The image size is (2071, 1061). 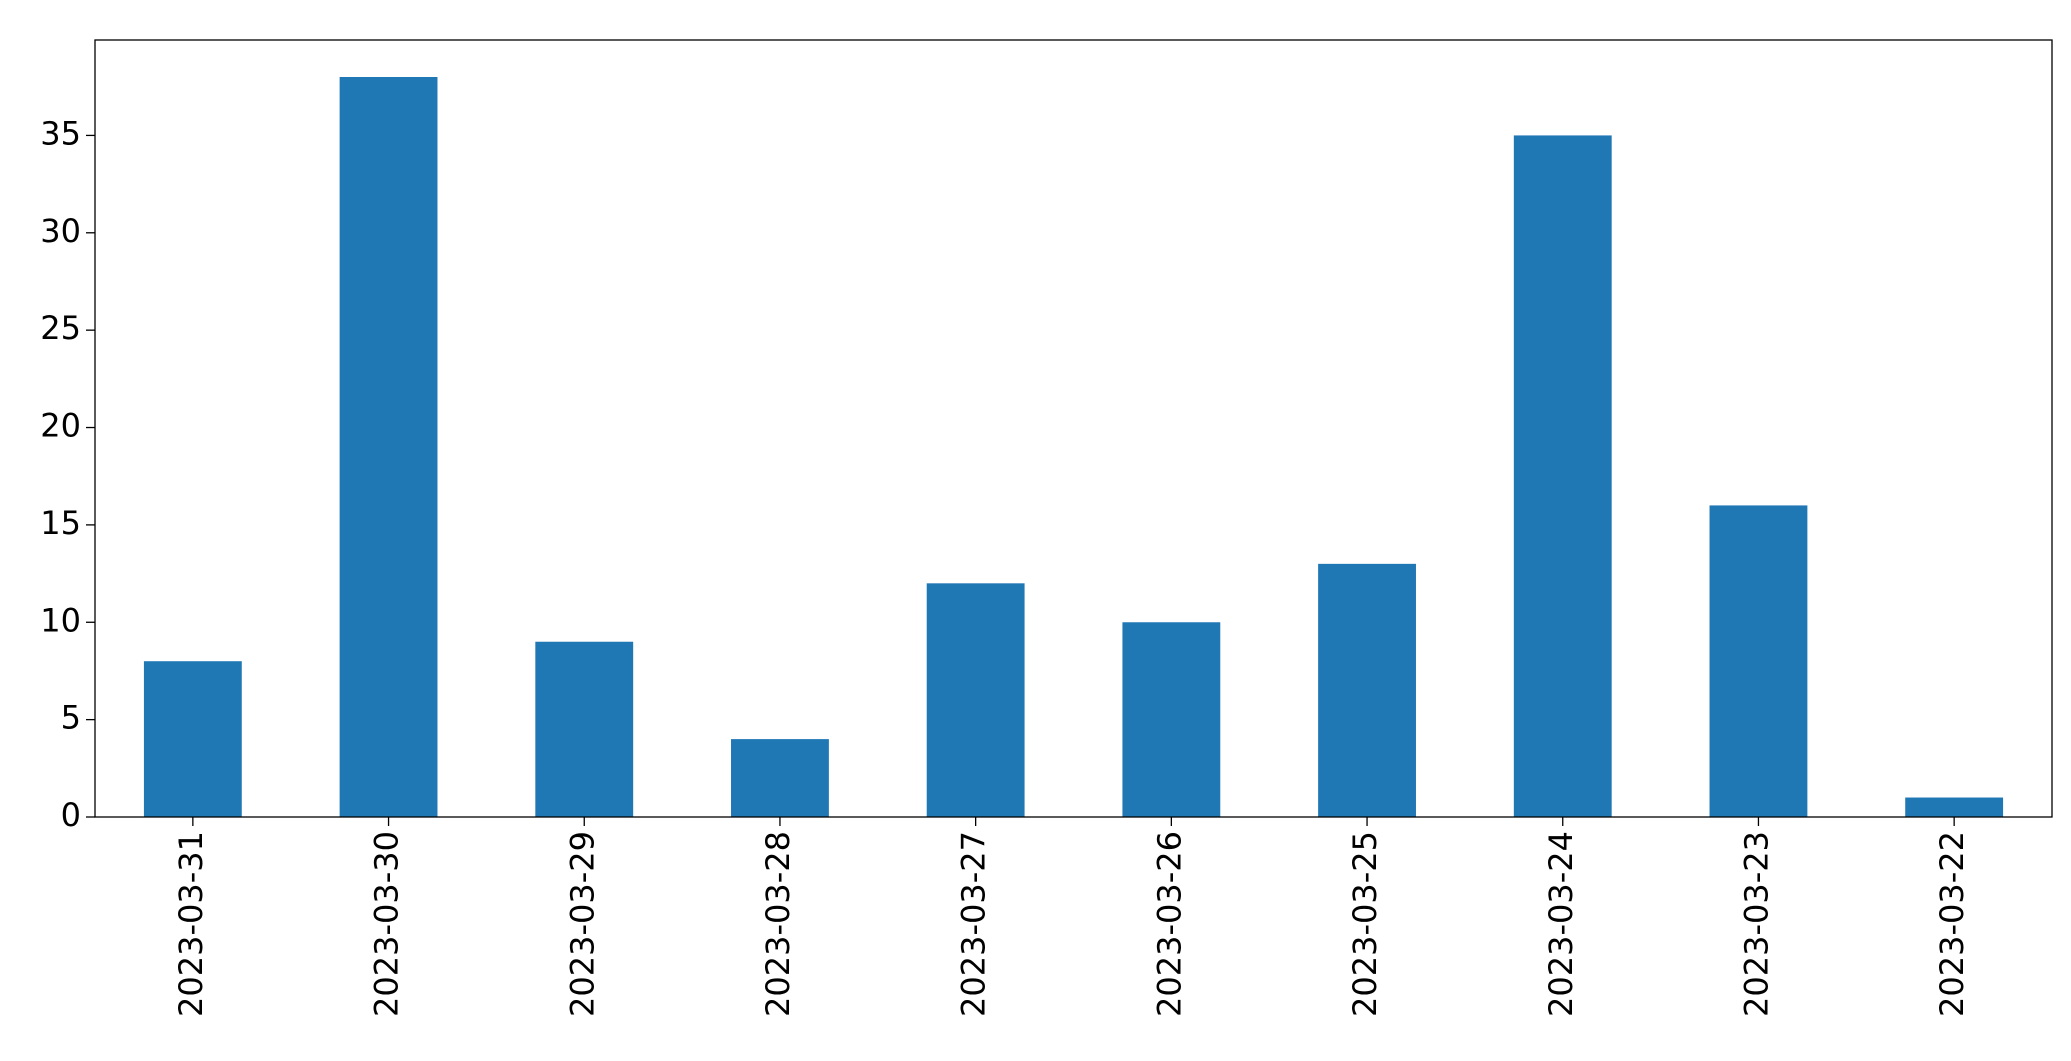 I want to click on x-tick-label: 2023-03-26, so click(x=1169, y=924).